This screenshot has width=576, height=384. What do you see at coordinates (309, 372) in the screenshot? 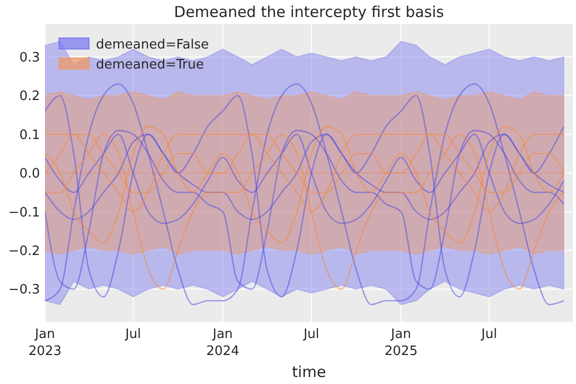
I see `x-axis-title: time` at bounding box center [309, 372].